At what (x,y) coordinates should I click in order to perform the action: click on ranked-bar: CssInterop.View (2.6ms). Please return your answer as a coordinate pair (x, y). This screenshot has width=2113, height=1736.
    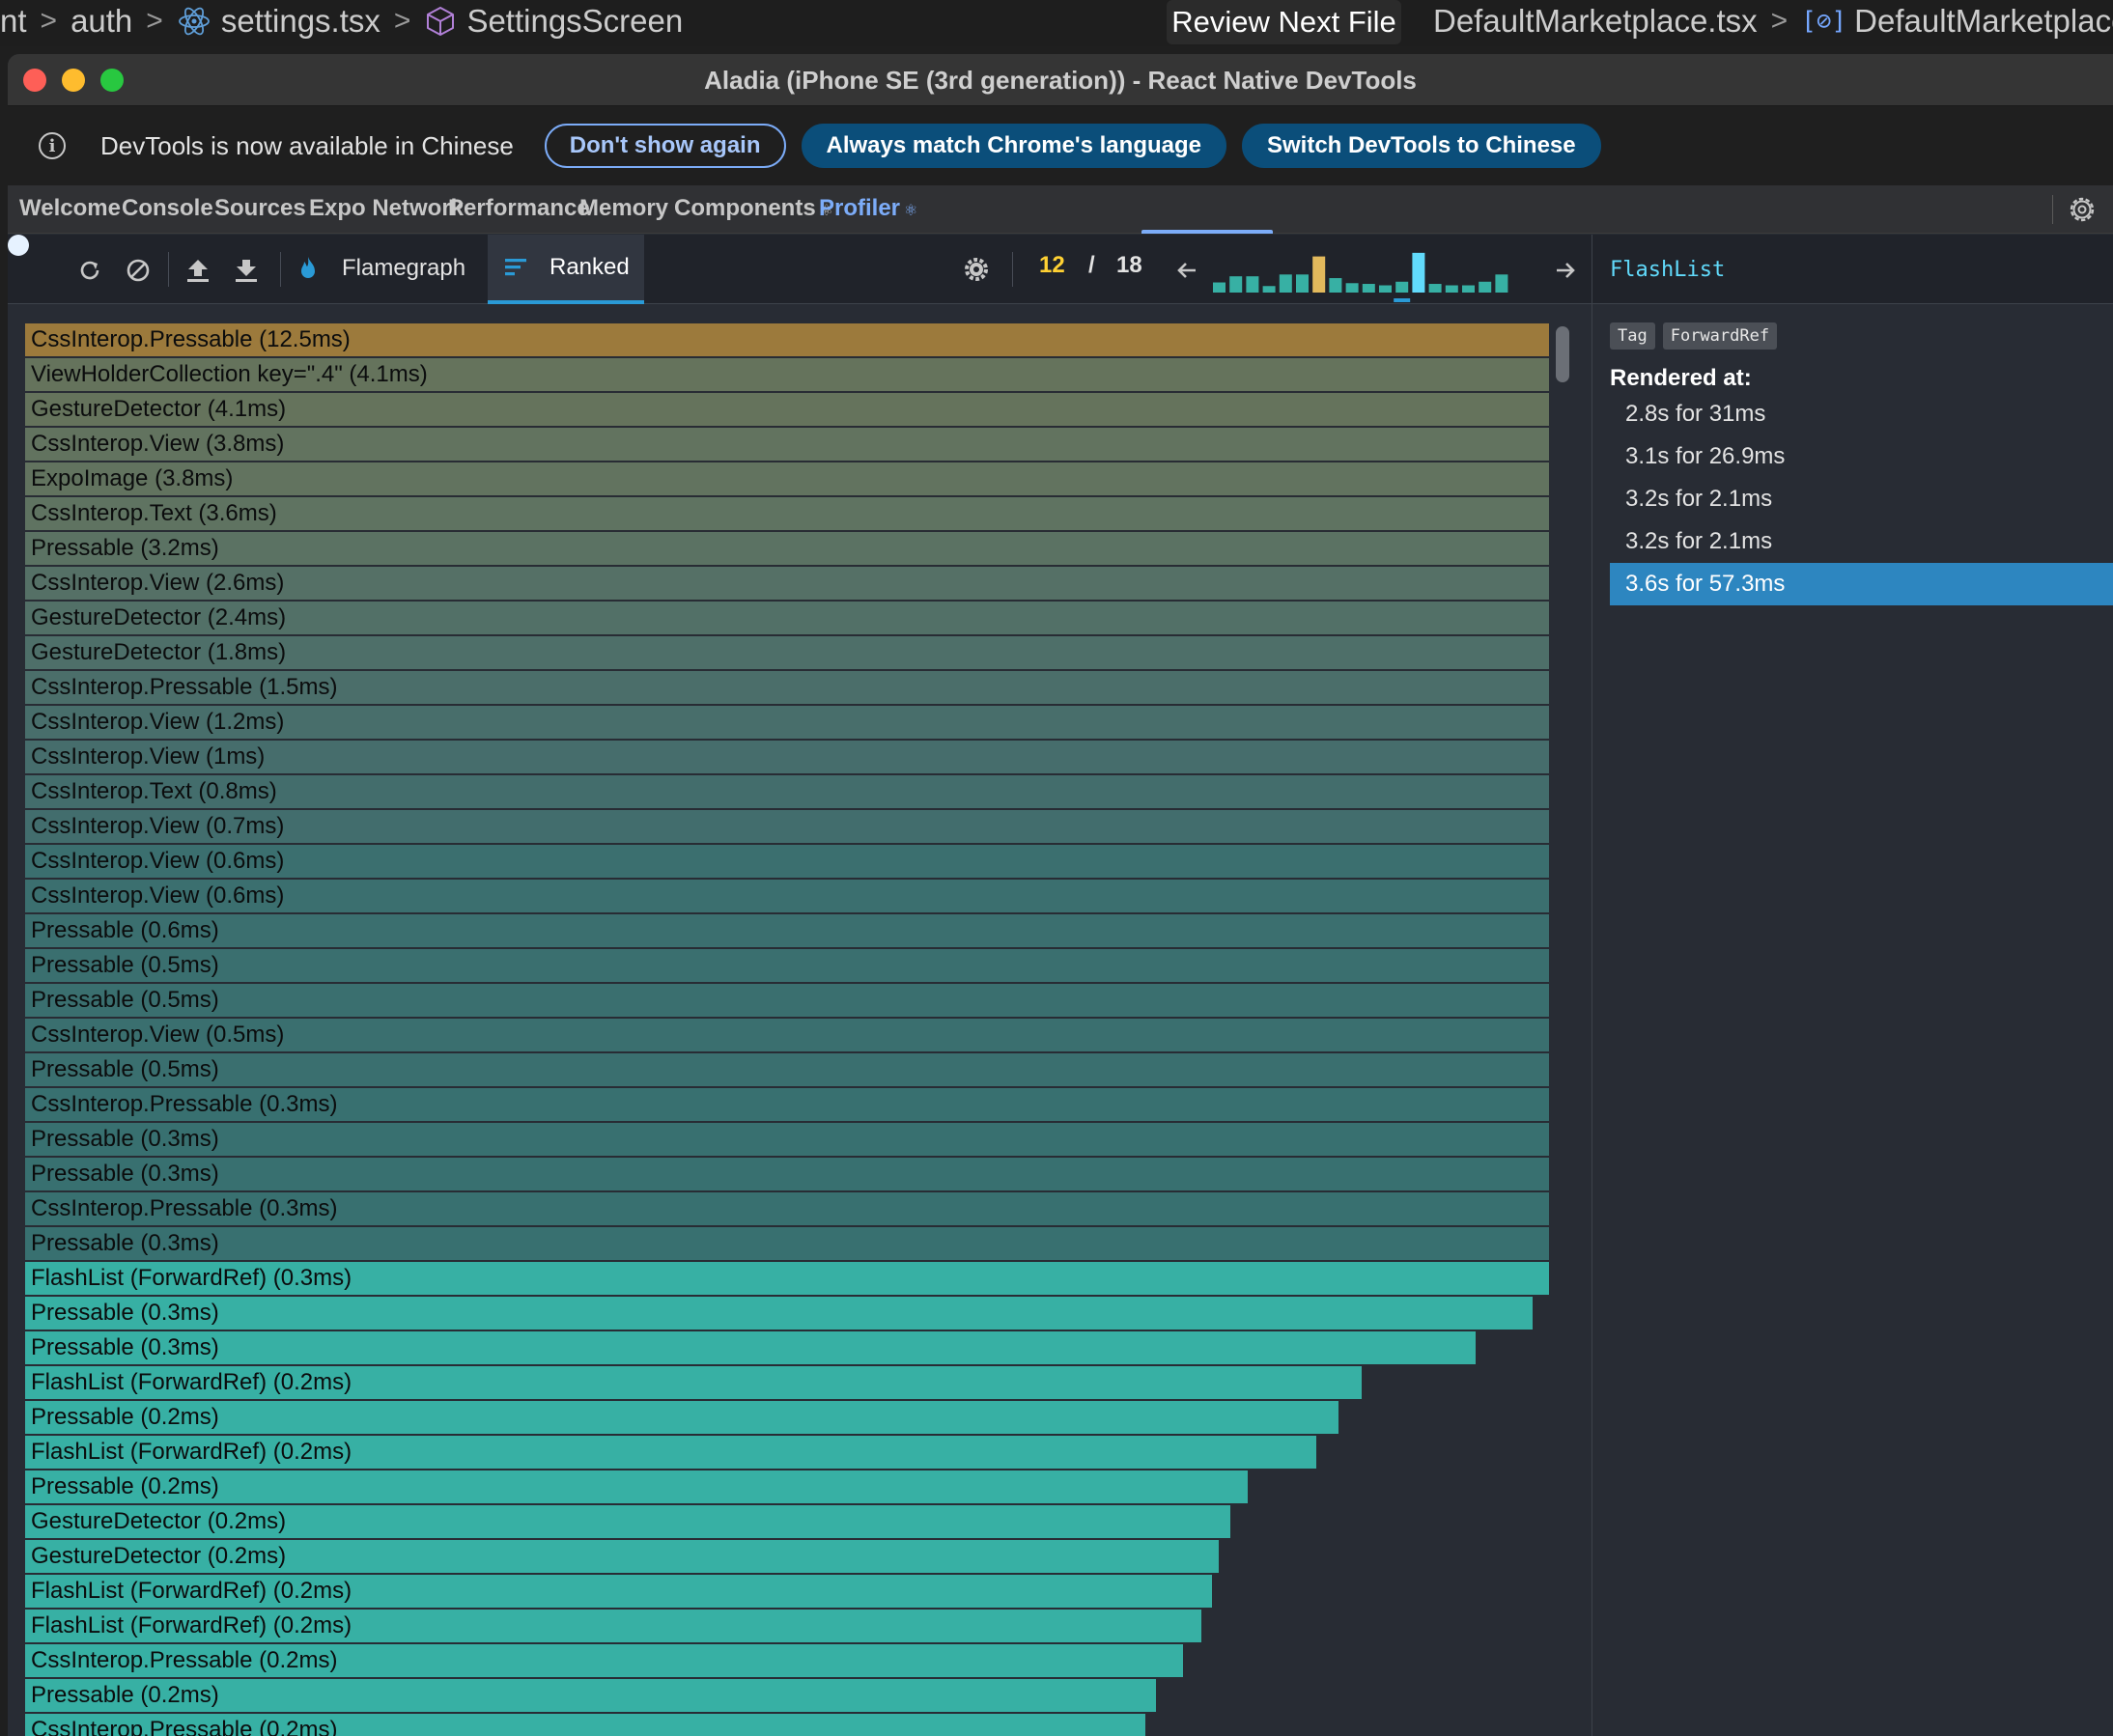
    Looking at the image, I should click on (787, 584).